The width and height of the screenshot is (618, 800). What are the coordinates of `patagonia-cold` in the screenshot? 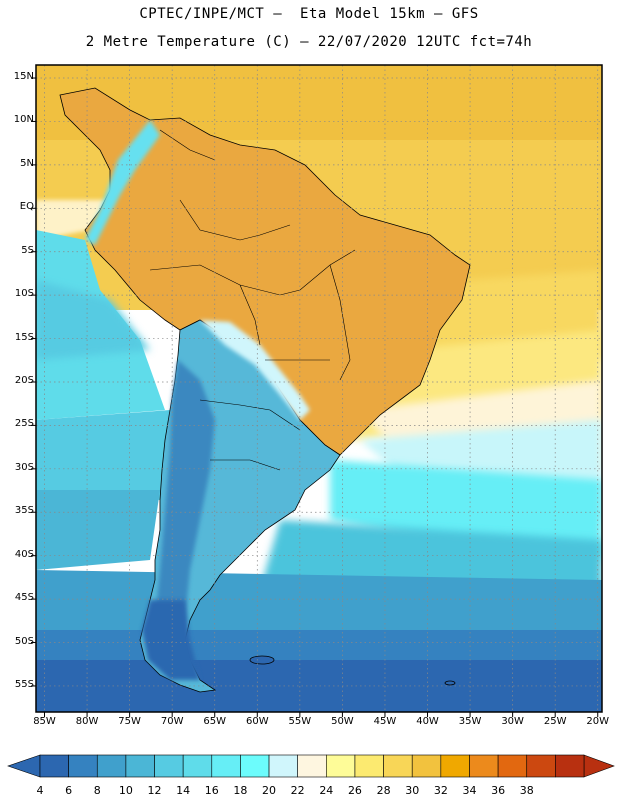 It's located at (171, 640).